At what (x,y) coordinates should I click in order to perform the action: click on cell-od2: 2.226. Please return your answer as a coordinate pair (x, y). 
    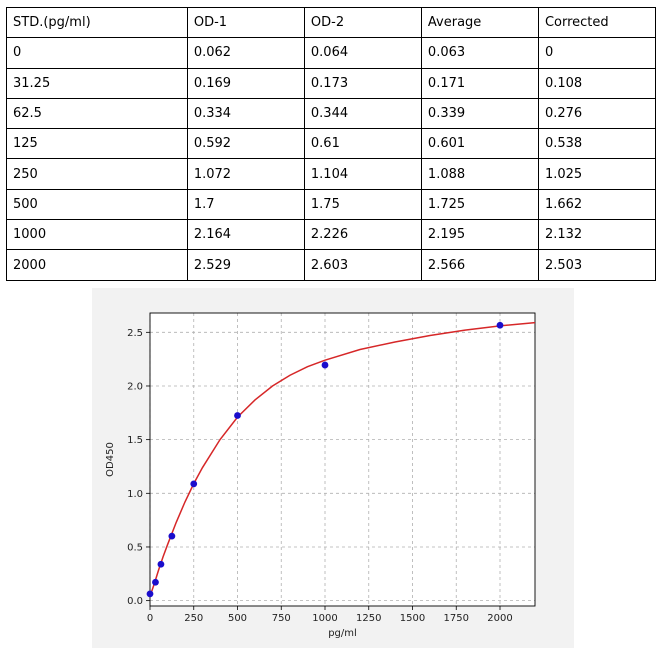
    Looking at the image, I should click on (362, 235).